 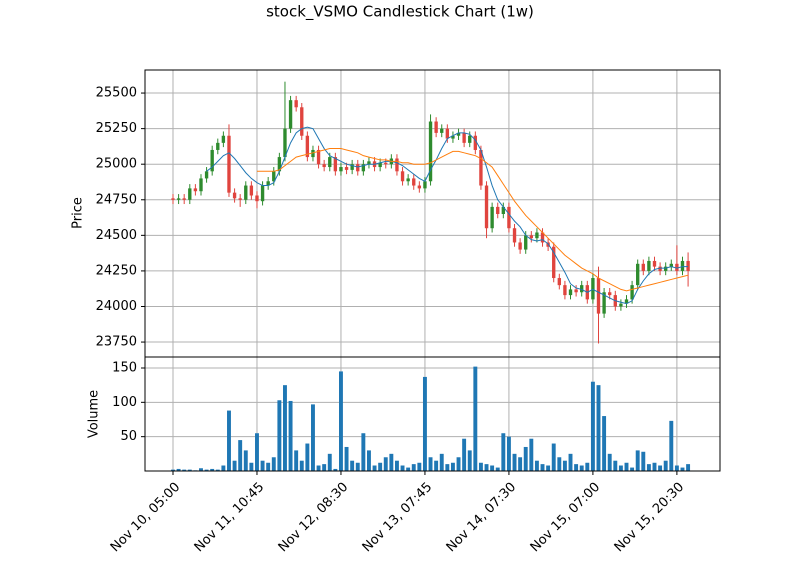 What do you see at coordinates (432, 414) in the screenshot?
I see `volume-frame` at bounding box center [432, 414].